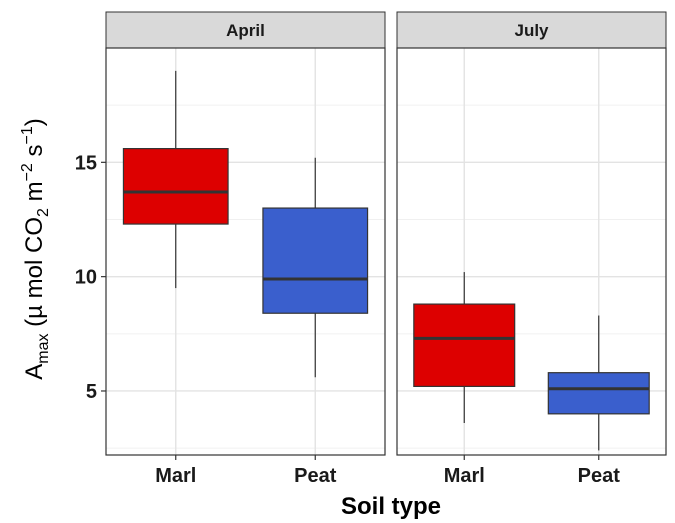  I want to click on iqr-box-april-peat, so click(315, 260).